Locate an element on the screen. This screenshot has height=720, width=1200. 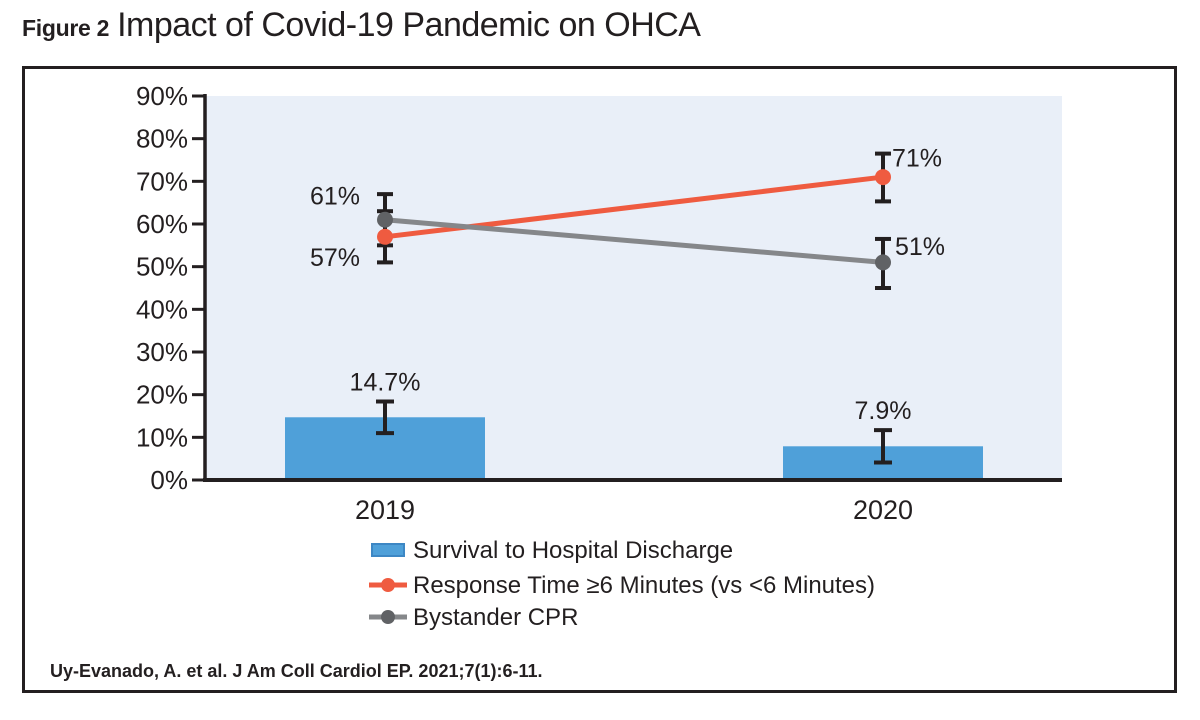
figure-title-text: Impact of Covid-19 Pandemic on OHCA is located at coordinates (409, 25).